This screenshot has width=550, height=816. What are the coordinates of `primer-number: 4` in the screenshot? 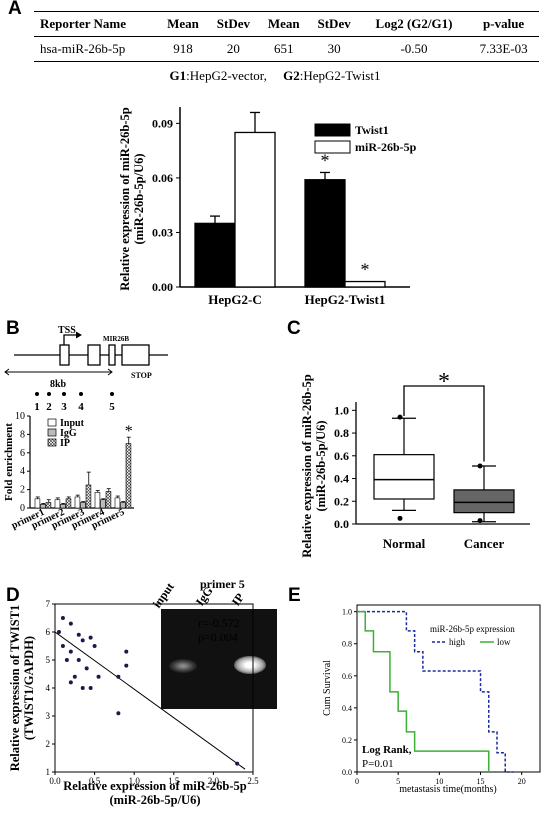 It's located at (81, 407).